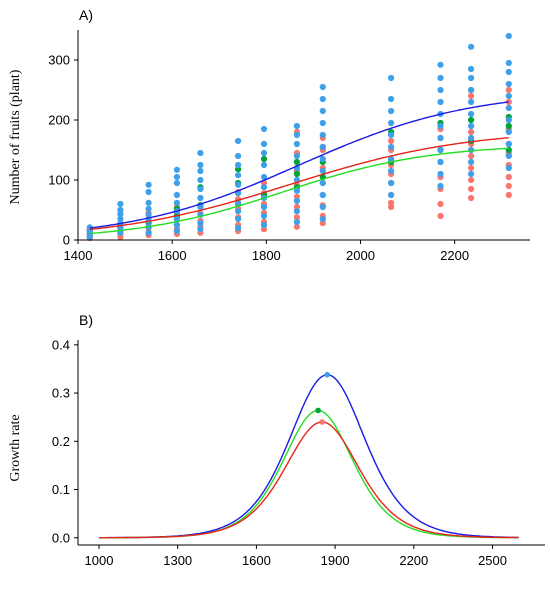  I want to click on panel-a-label: A), so click(86, 15).